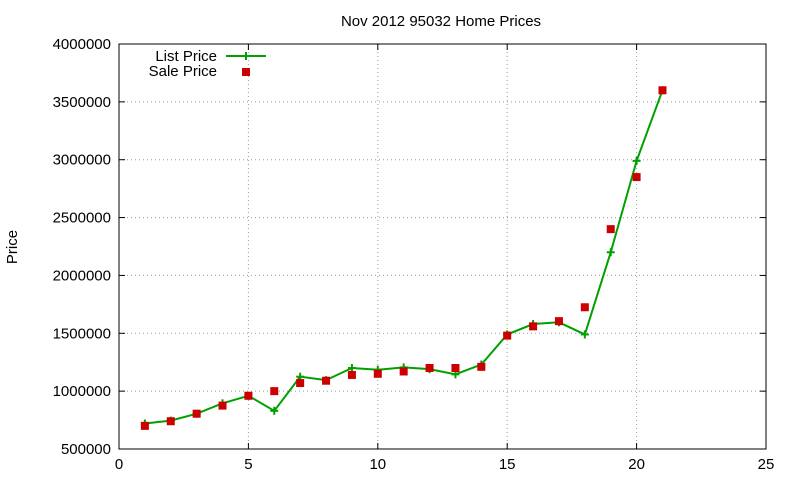 This screenshot has width=800, height=485. What do you see at coordinates (82, 333) in the screenshot?
I see `y-tick-label: 1500000` at bounding box center [82, 333].